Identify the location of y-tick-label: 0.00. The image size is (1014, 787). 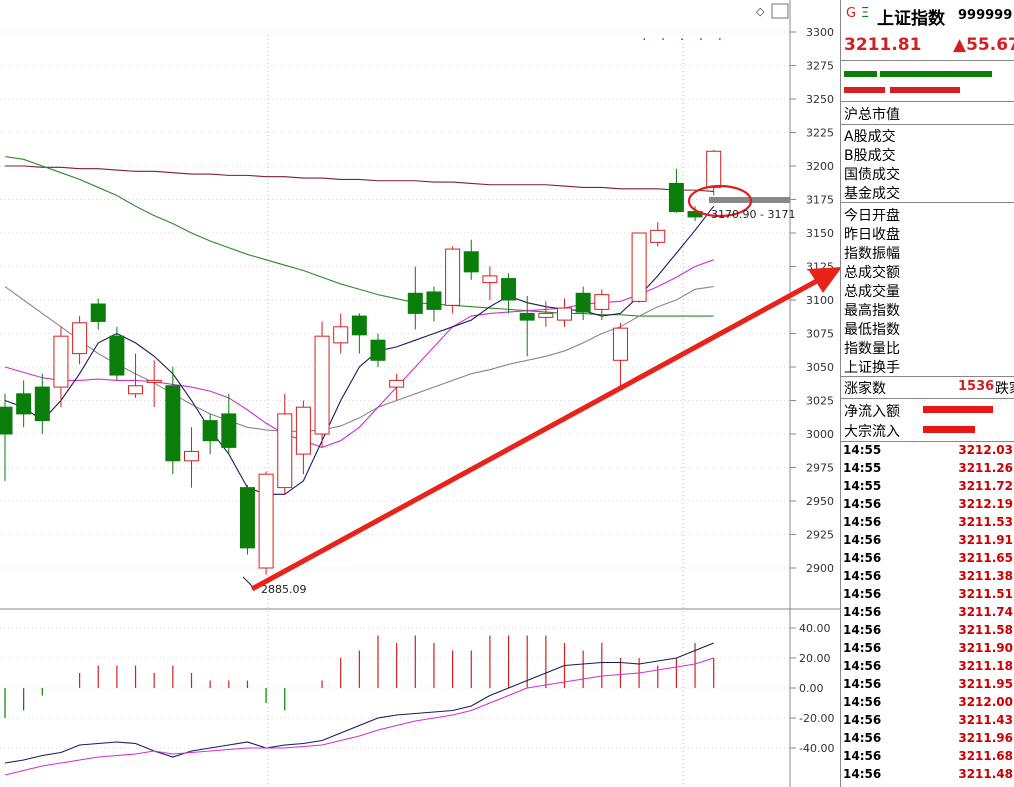
(811, 688).